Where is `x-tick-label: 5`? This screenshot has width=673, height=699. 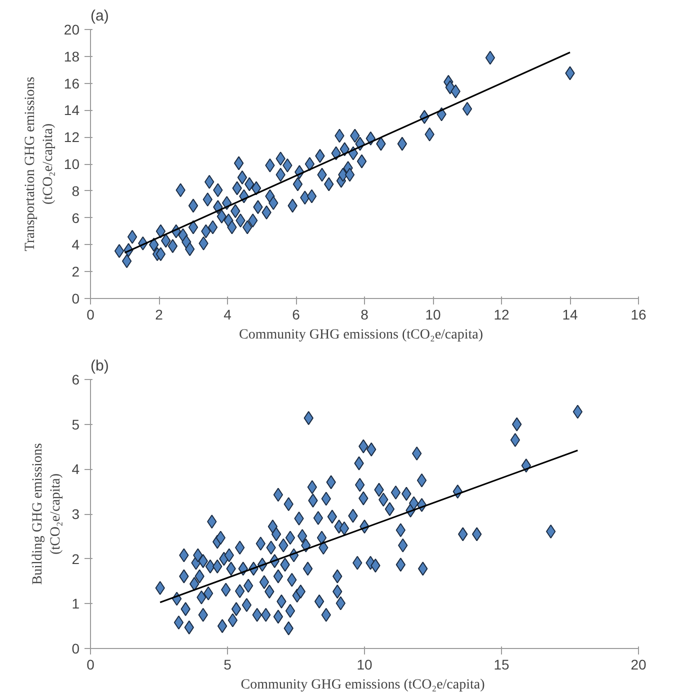
x-tick-label: 5 is located at coordinates (228, 664).